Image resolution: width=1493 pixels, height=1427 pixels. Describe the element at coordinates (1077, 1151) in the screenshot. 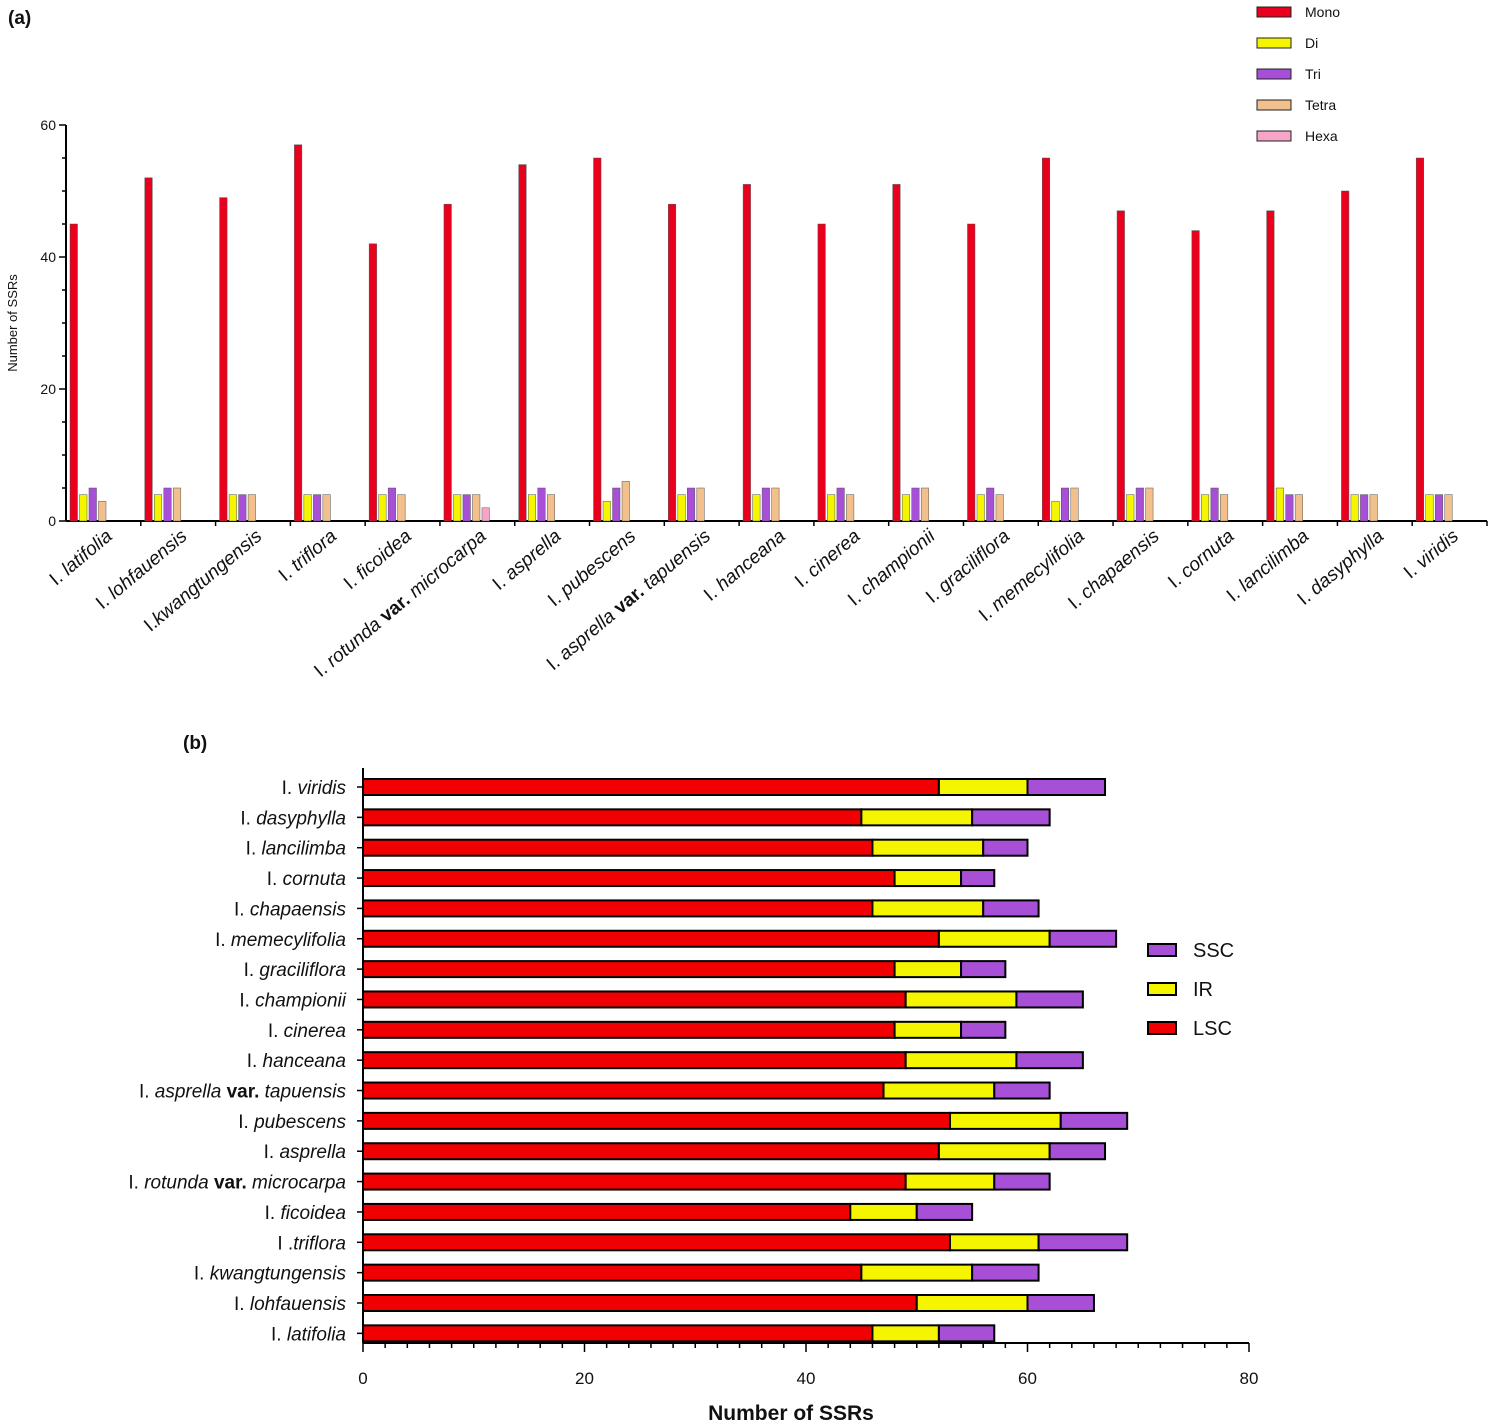

I see `bar-ssc-asprella` at that location.